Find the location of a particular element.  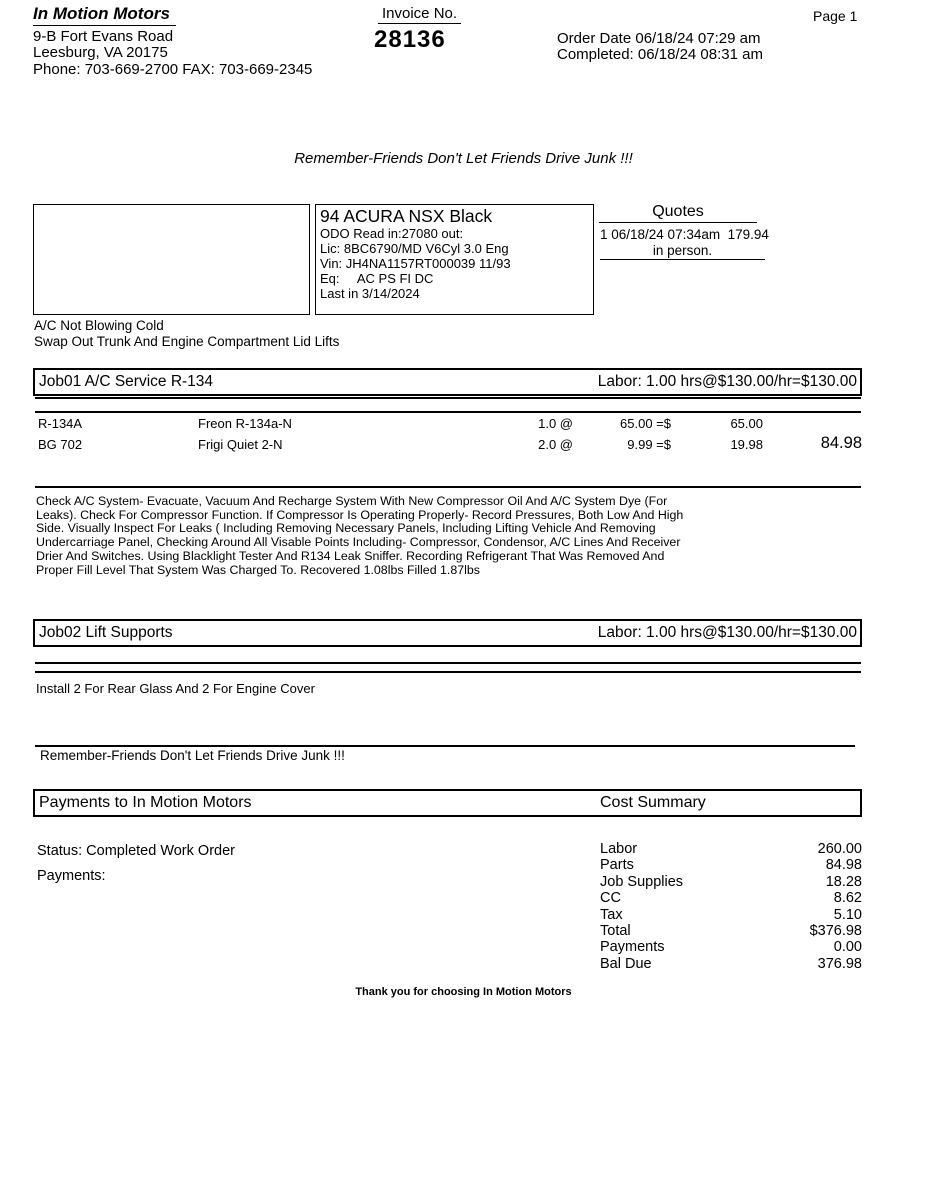

part-price: 9.99 =$ is located at coordinates (649, 444).